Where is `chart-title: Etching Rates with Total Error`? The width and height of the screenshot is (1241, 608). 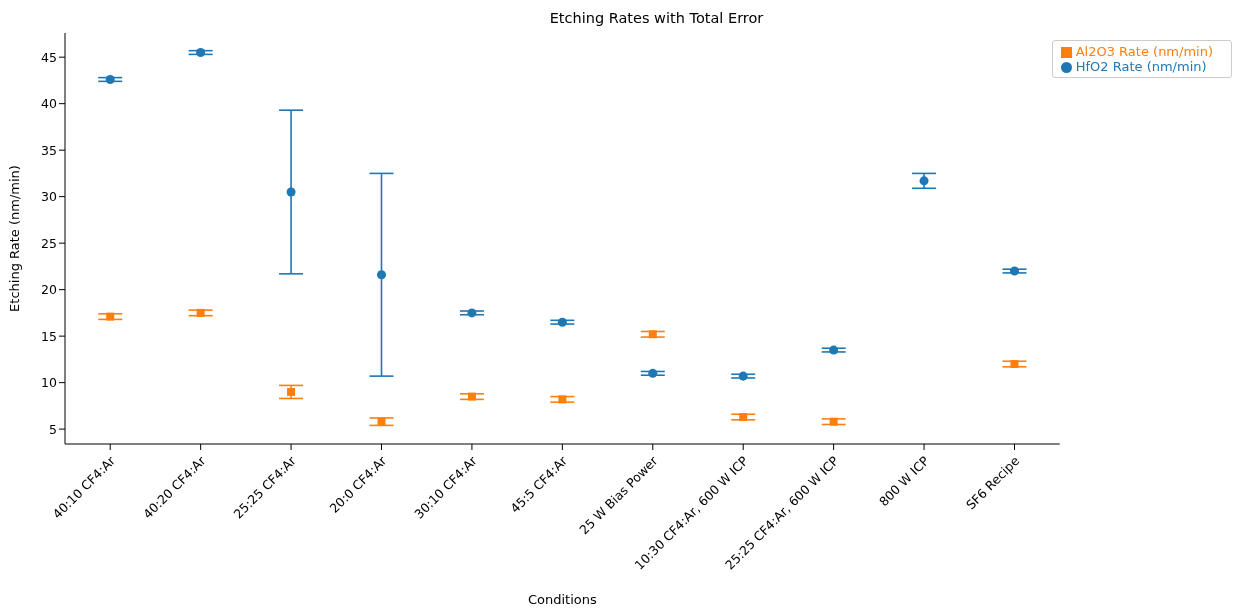
chart-title: Etching Rates with Total Error is located at coordinates (656, 18).